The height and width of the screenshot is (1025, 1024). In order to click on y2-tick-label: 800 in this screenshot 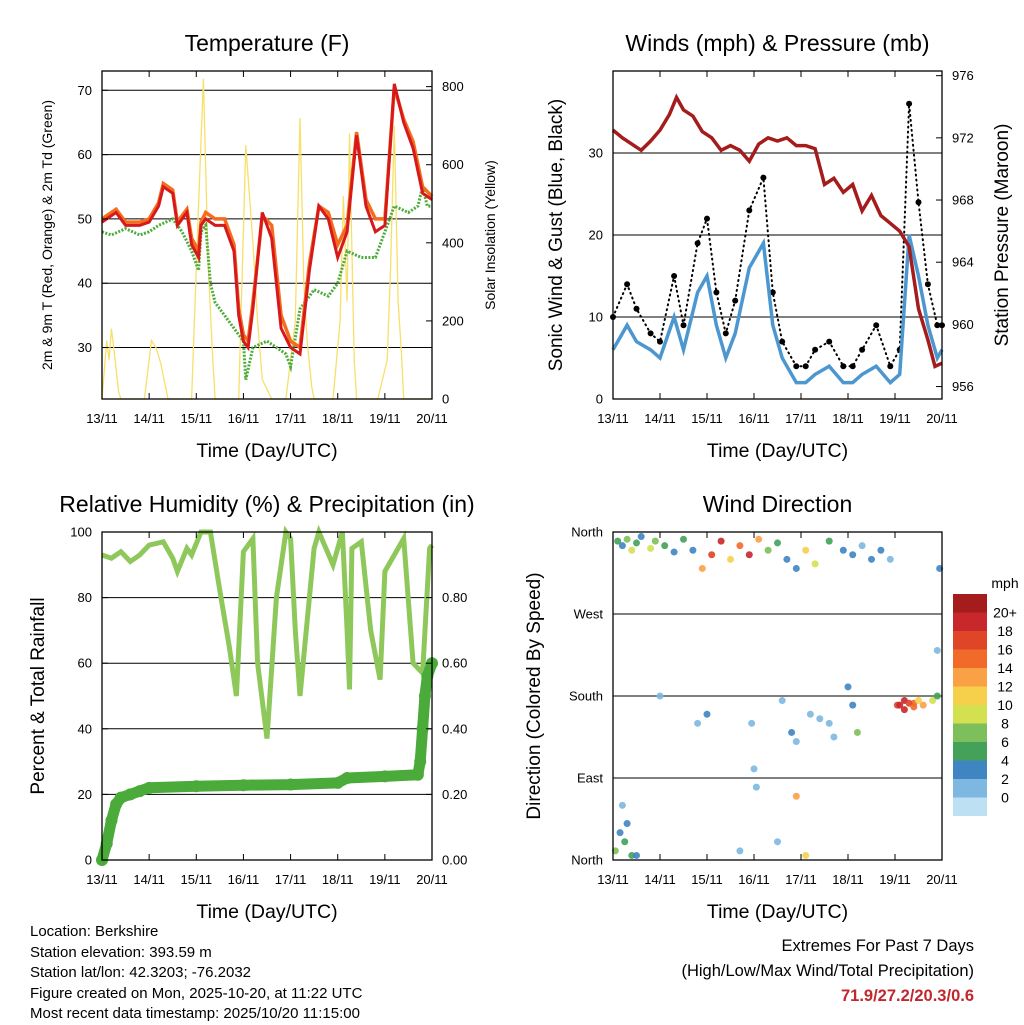, I will do `click(453, 86)`.